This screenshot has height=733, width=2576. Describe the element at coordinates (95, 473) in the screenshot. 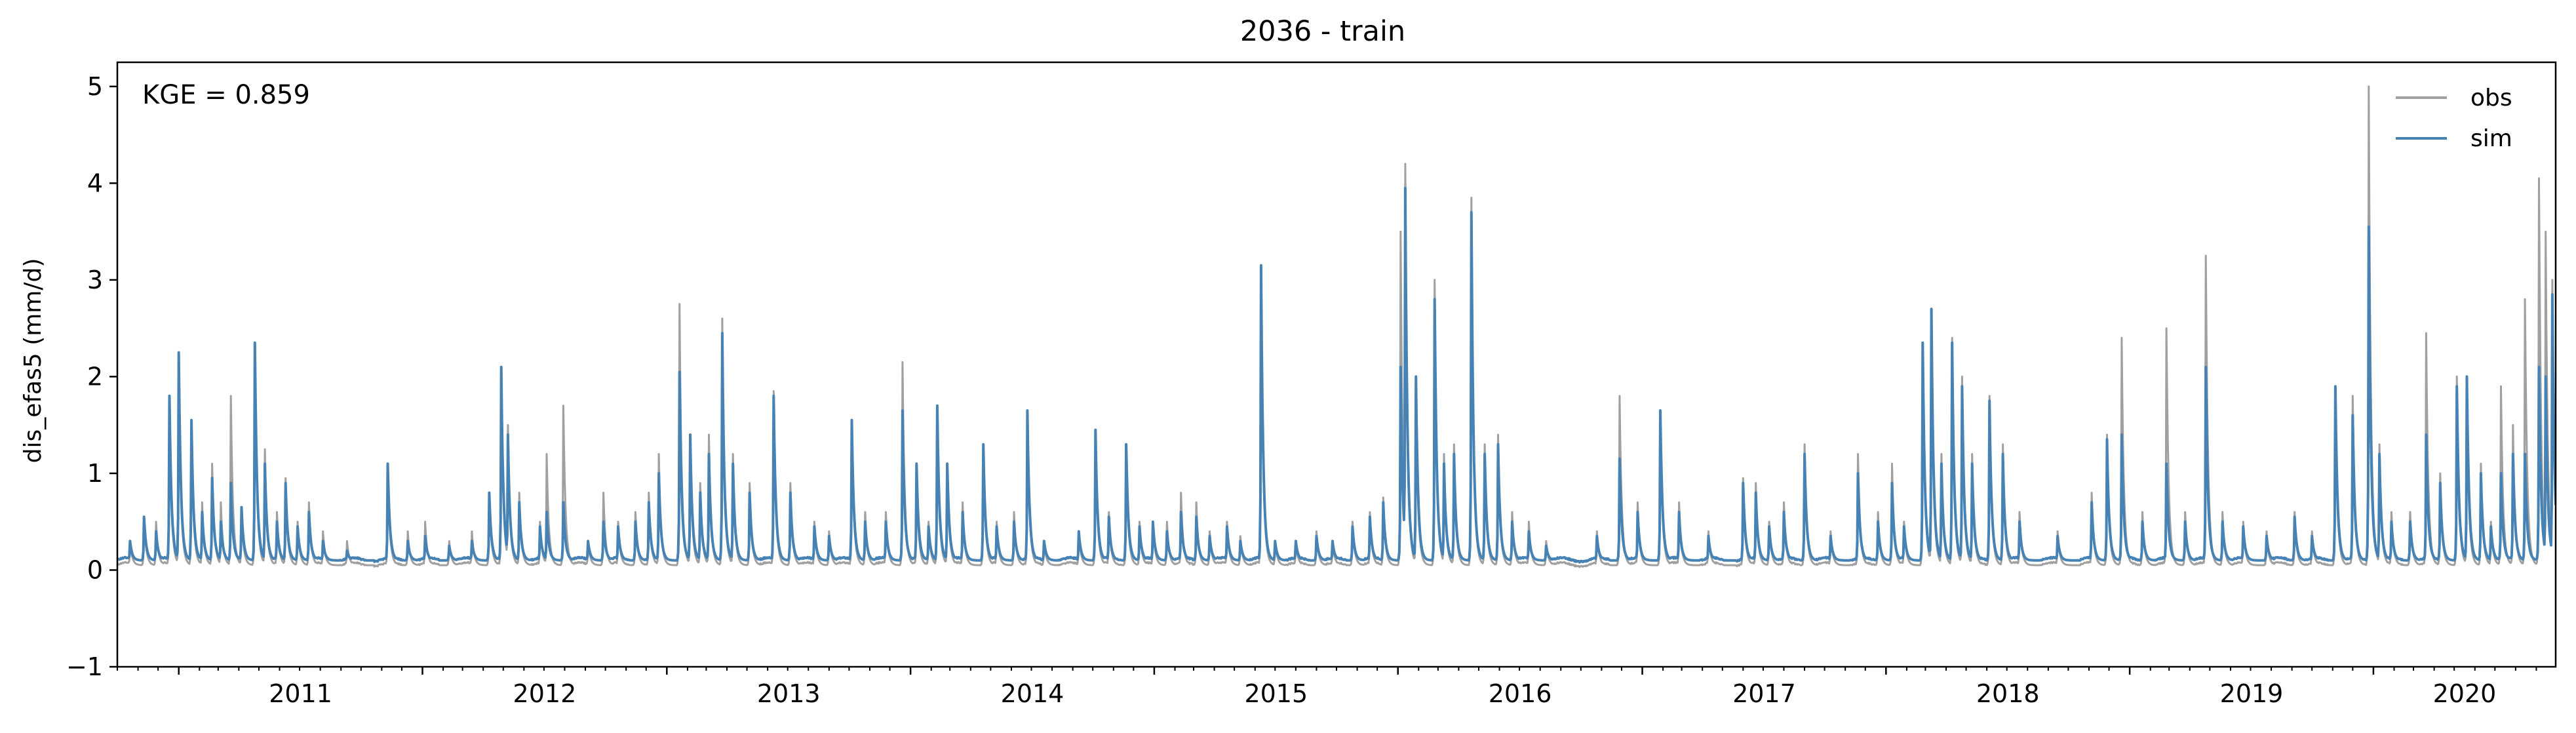

I see `y-tick-label: 1` at that location.